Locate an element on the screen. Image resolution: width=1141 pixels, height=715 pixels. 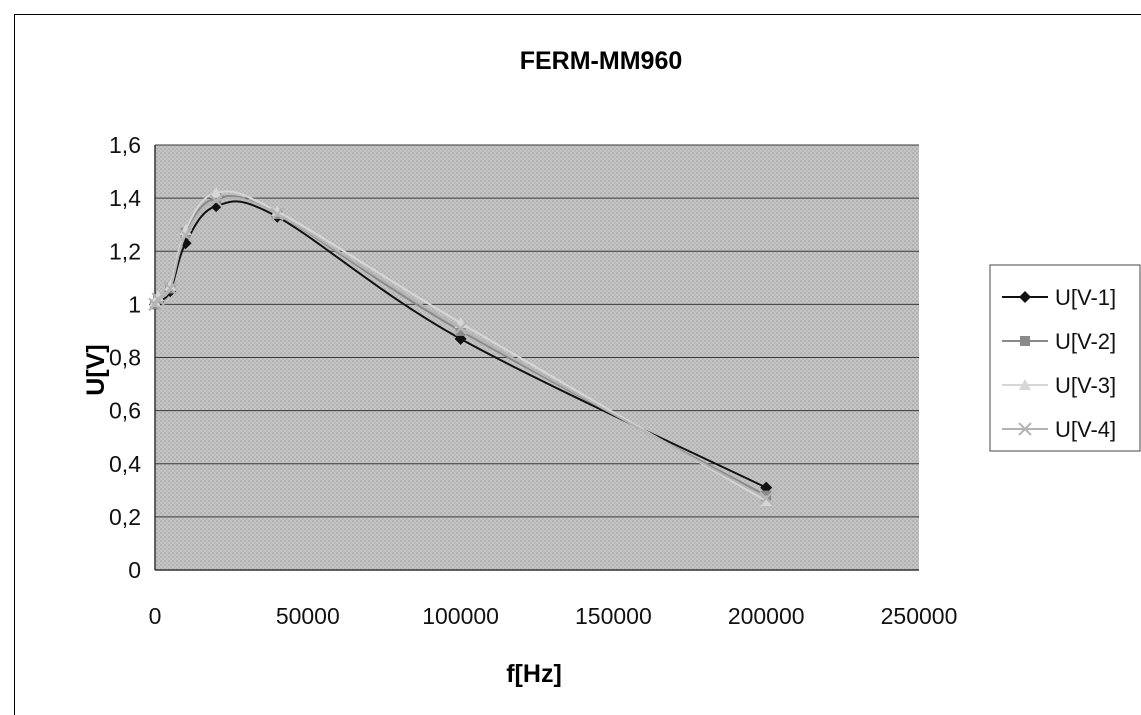
legend-entry: U[V-4] is located at coordinates (1059, 429).